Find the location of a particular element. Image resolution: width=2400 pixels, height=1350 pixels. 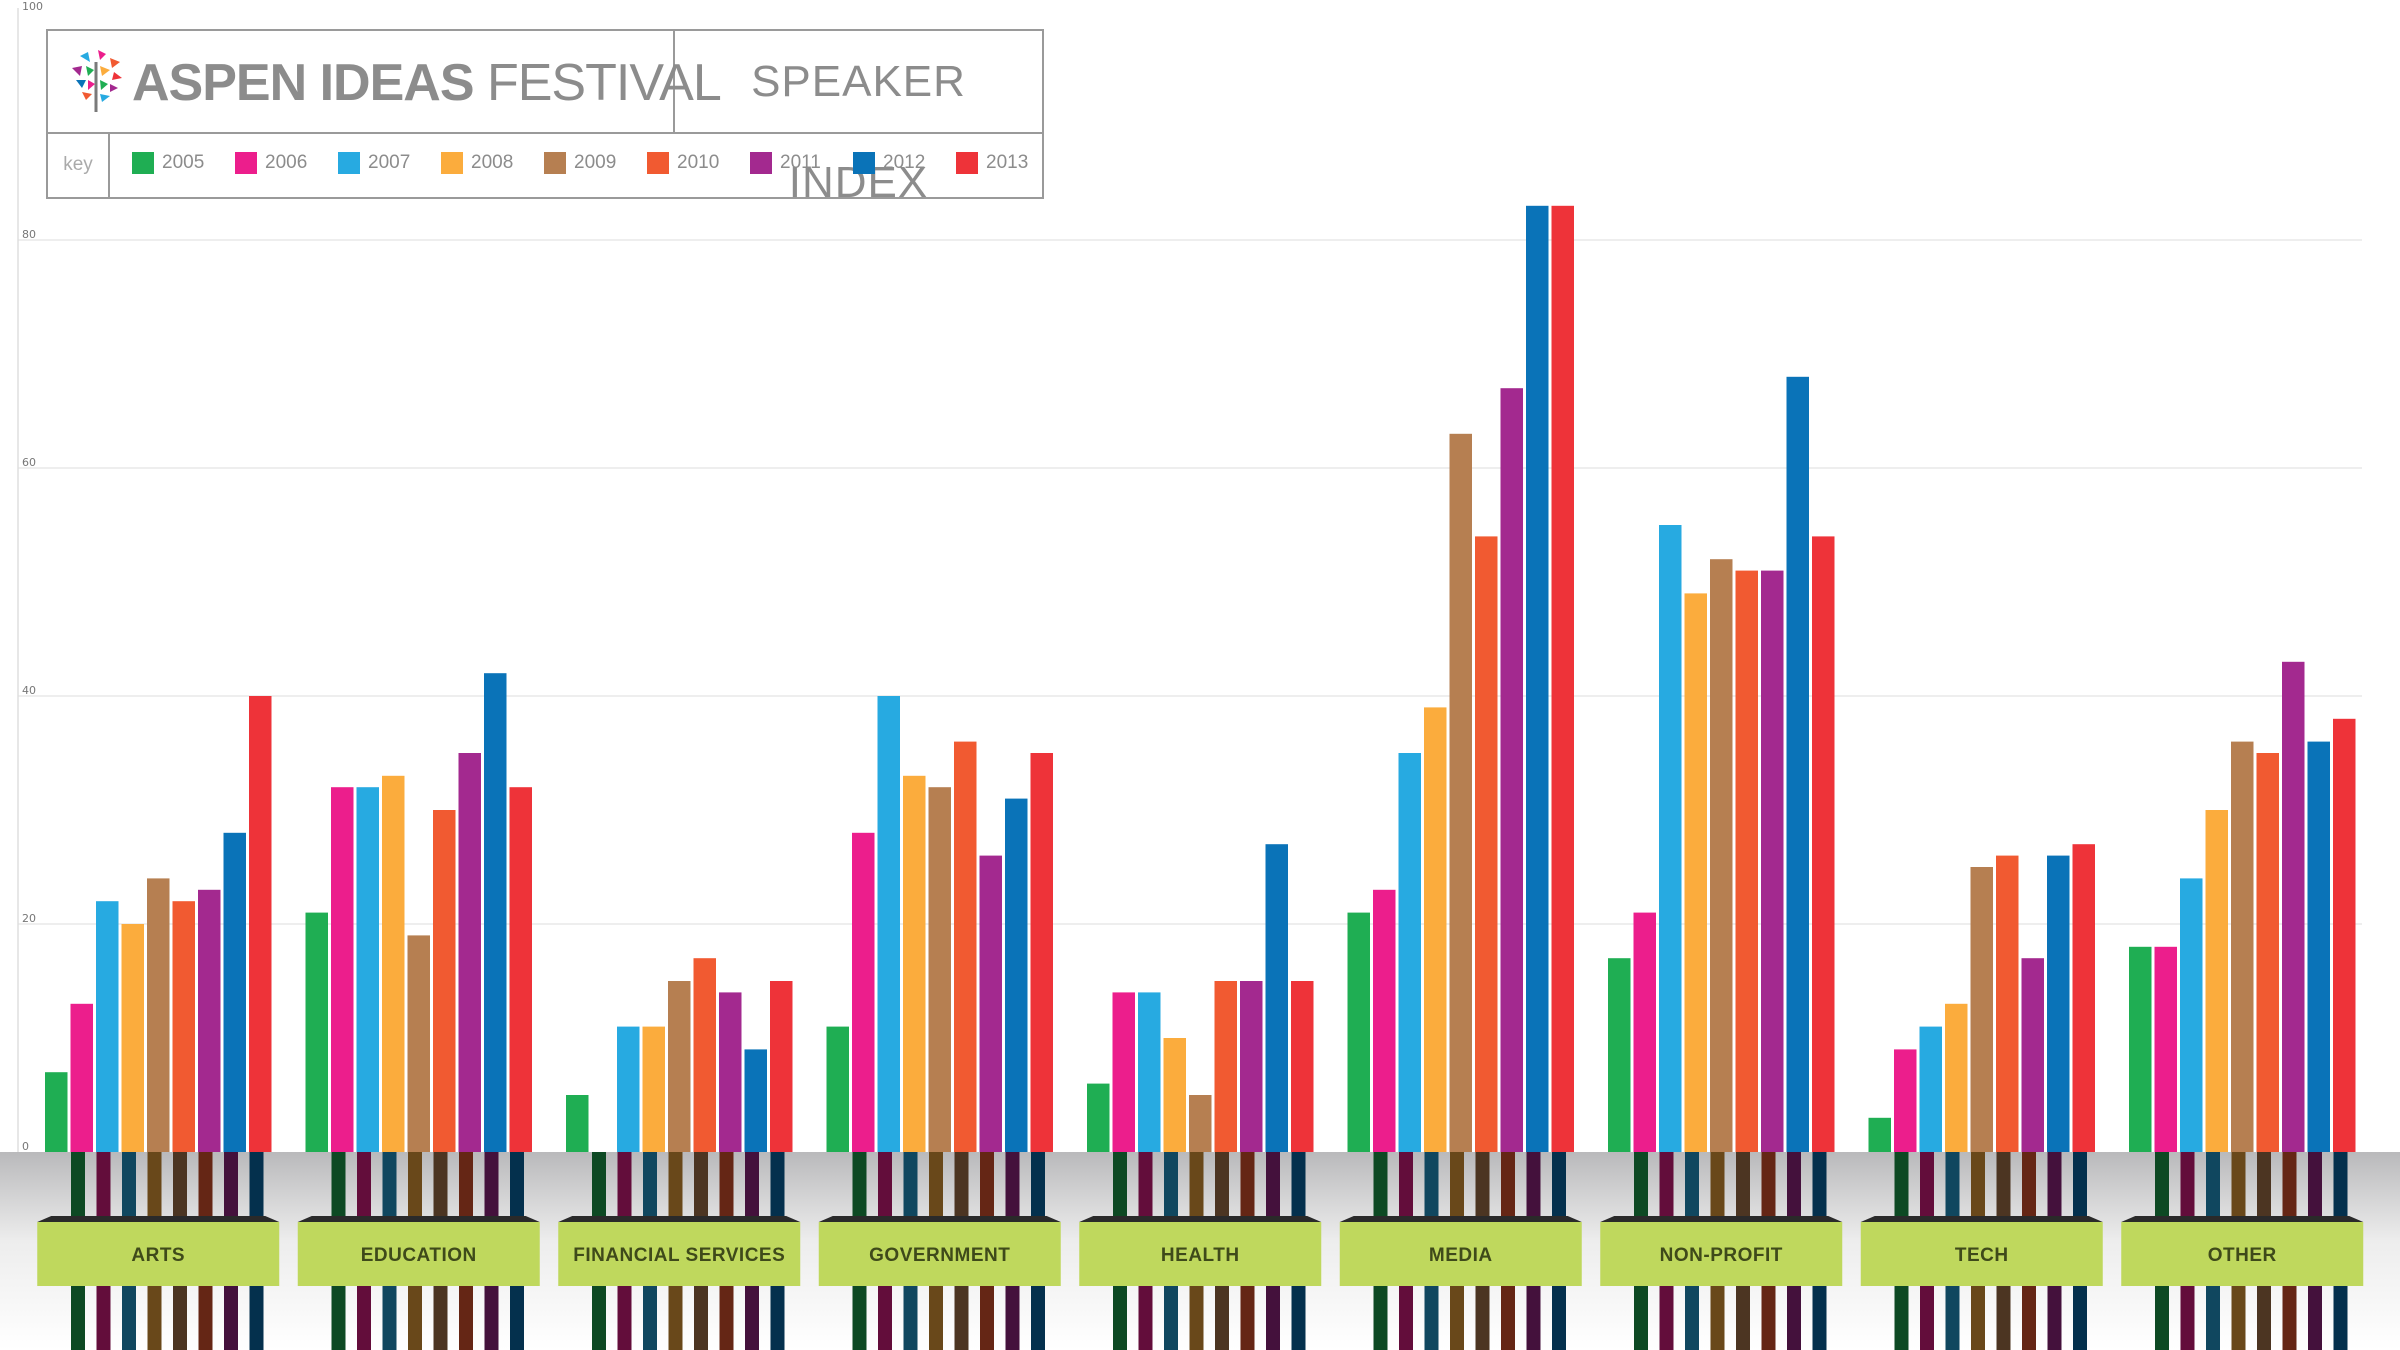

legend-item-2013: 2013 is located at coordinates (1007, 163).